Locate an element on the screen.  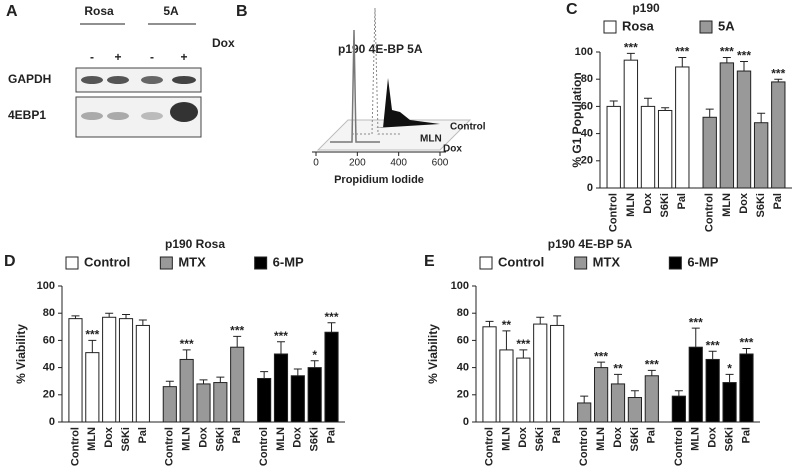
legend-label: 6-MP is located at coordinates (702, 261).